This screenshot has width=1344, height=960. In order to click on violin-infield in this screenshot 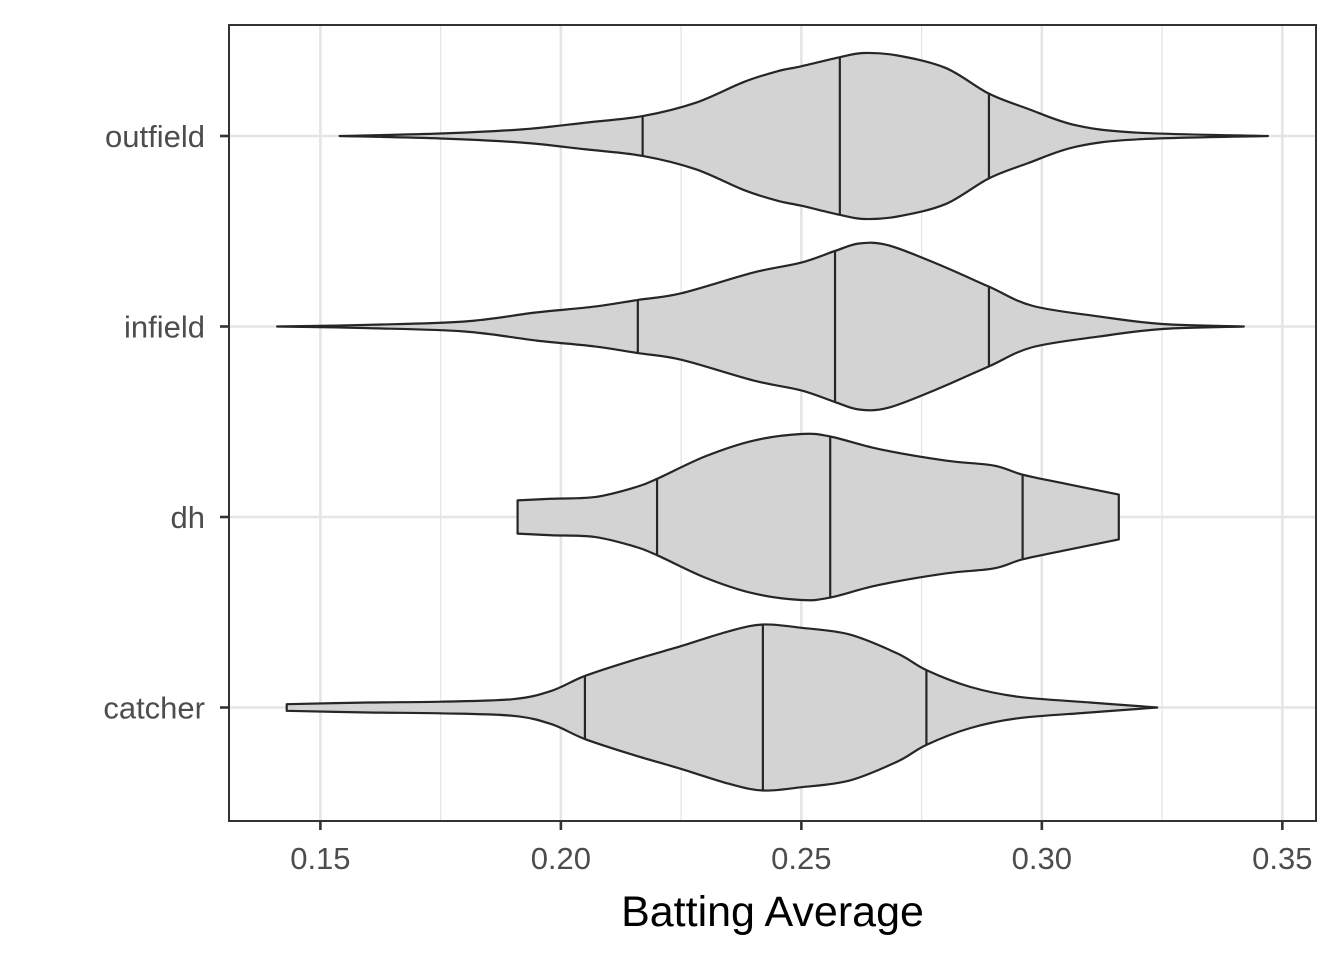, I will do `click(760, 326)`.